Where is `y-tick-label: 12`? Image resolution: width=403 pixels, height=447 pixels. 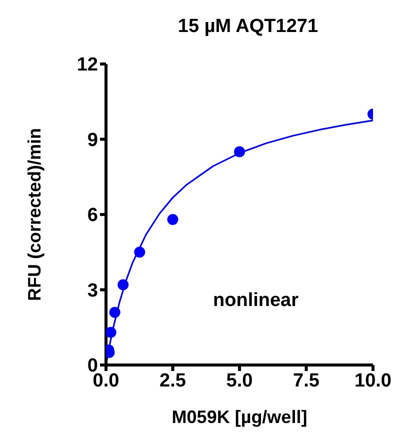 y-tick-label: 12 is located at coordinates (87, 65).